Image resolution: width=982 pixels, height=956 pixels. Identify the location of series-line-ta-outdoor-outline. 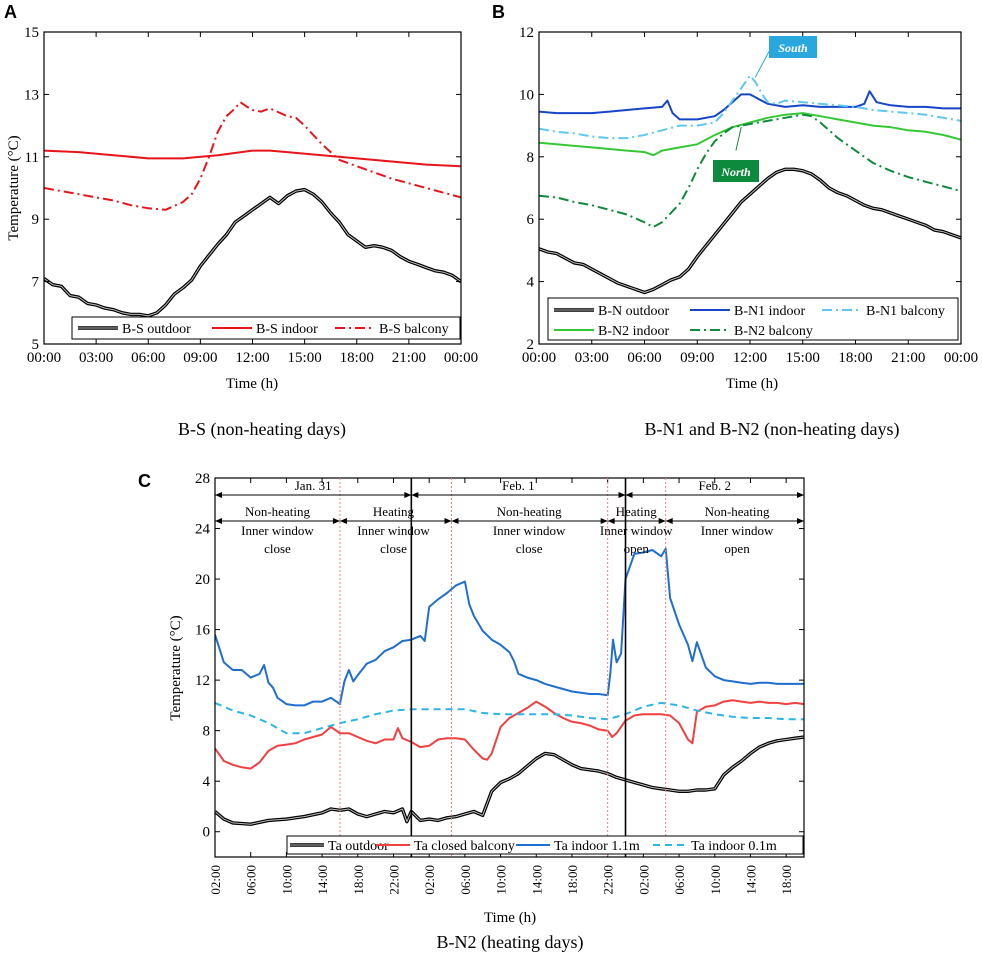
(509, 780).